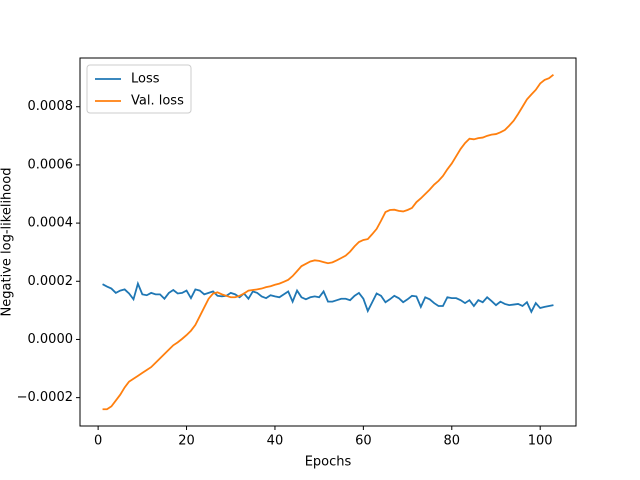  What do you see at coordinates (51, 281) in the screenshot?
I see `y-tick-label: 0.0002` at bounding box center [51, 281].